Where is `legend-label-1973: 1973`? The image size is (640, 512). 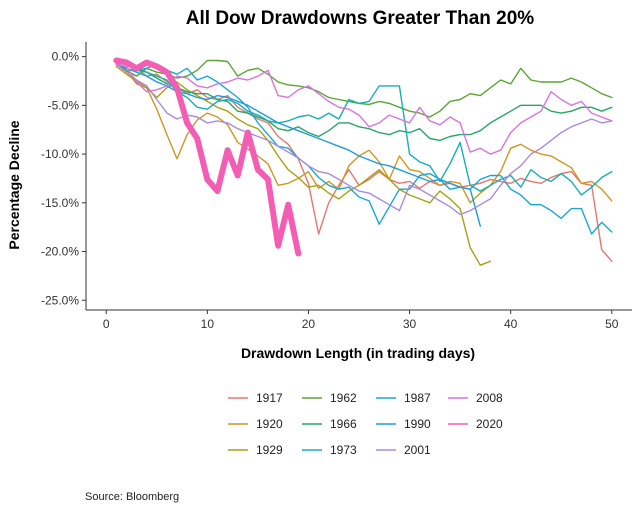 legend-label-1973: 1973 is located at coordinates (343, 450).